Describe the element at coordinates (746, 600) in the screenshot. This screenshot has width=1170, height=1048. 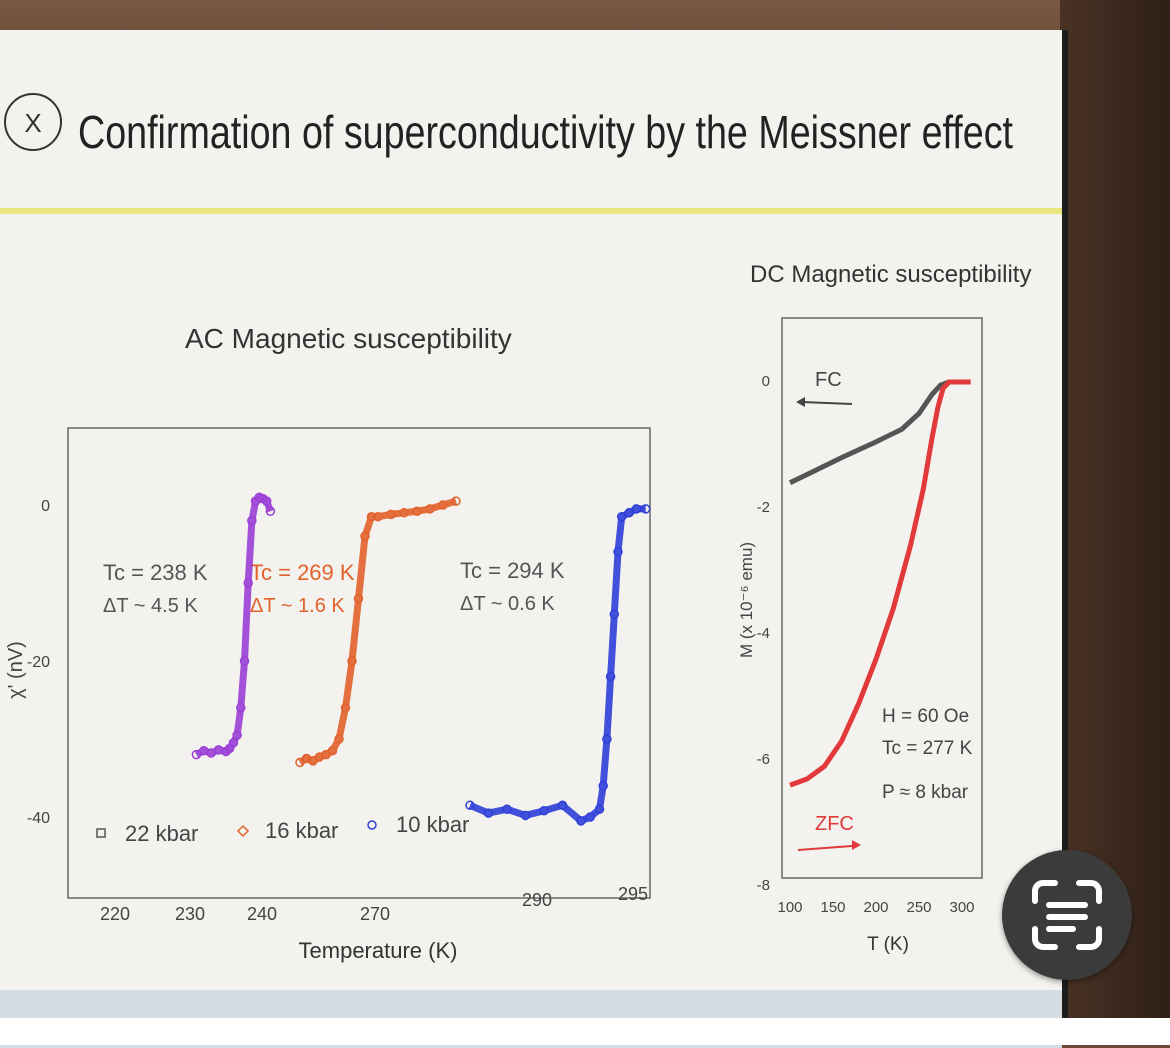
I see `dc-ylabel: M (x 10⁻⁶ emu)` at that location.